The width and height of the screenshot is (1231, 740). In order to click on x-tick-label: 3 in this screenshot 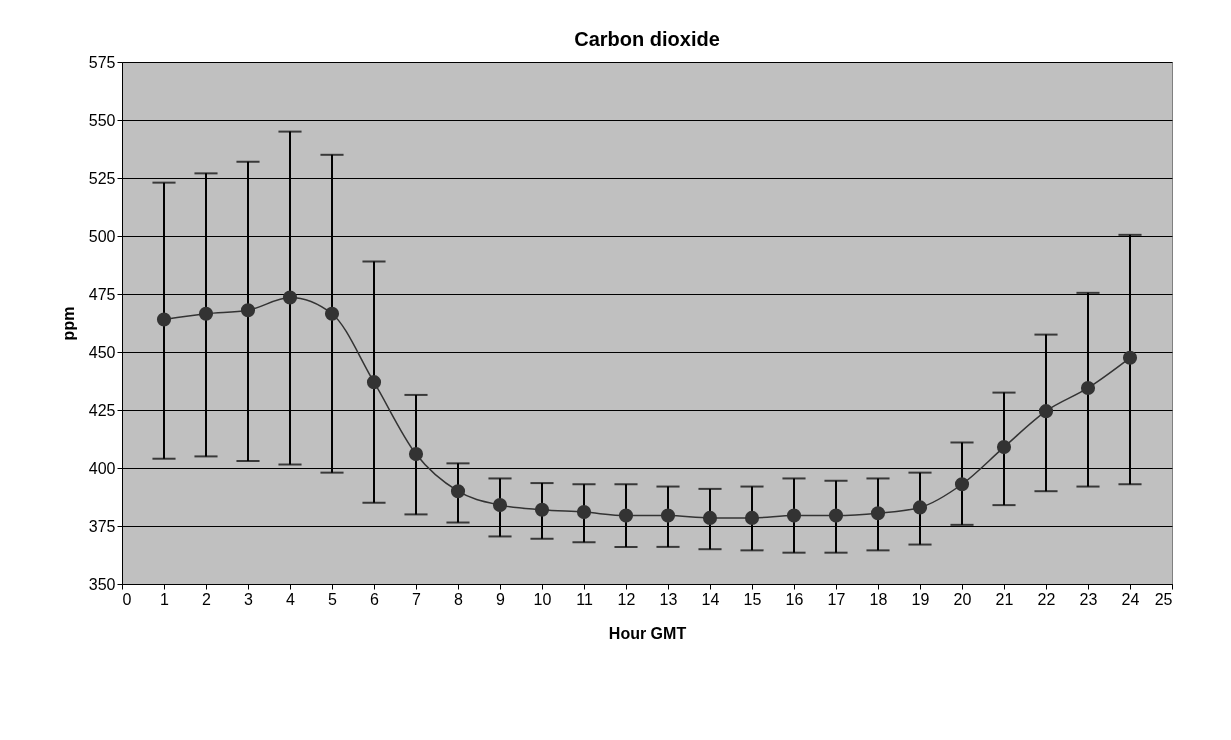, I will do `click(249, 599)`.